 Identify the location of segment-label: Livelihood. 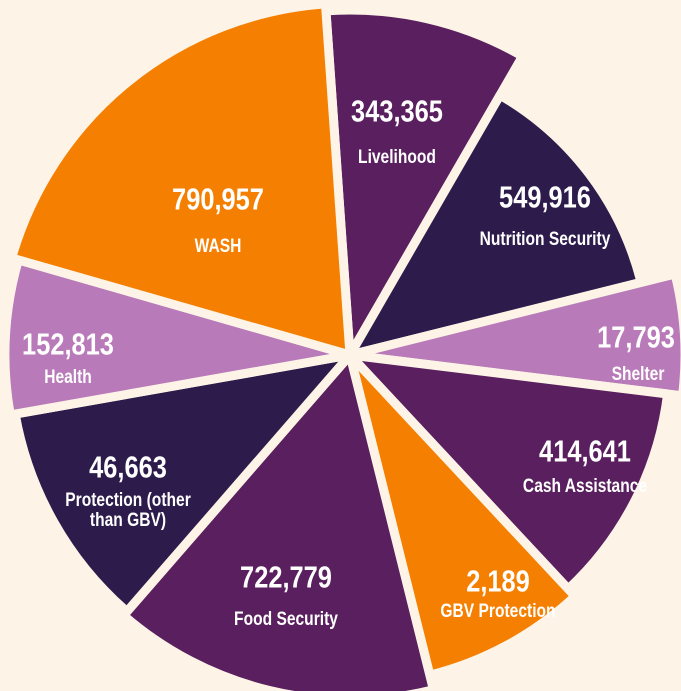
(397, 158).